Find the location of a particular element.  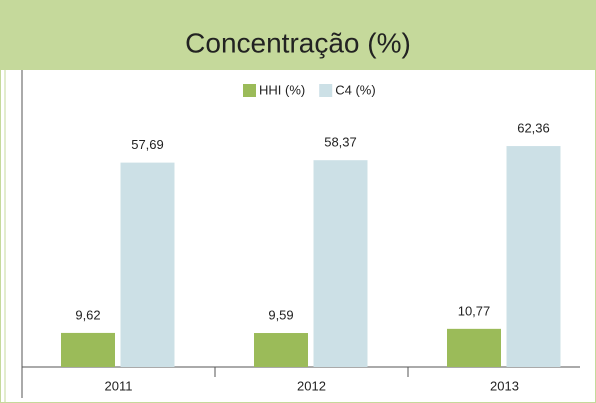

x-tick-label: 2012 is located at coordinates (311, 385).